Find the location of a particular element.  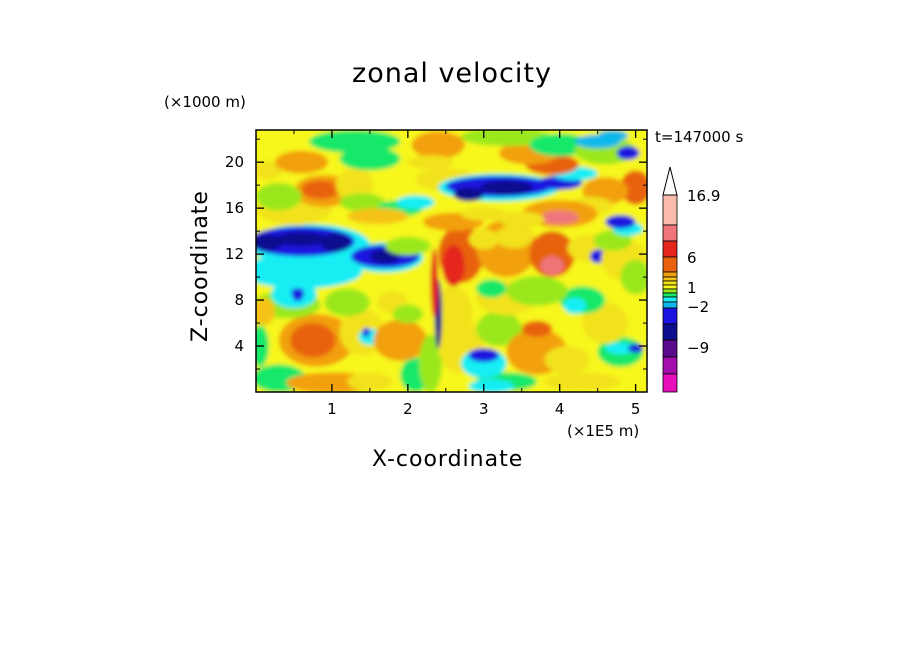

time-annotation: t=147000 s is located at coordinates (699, 137).